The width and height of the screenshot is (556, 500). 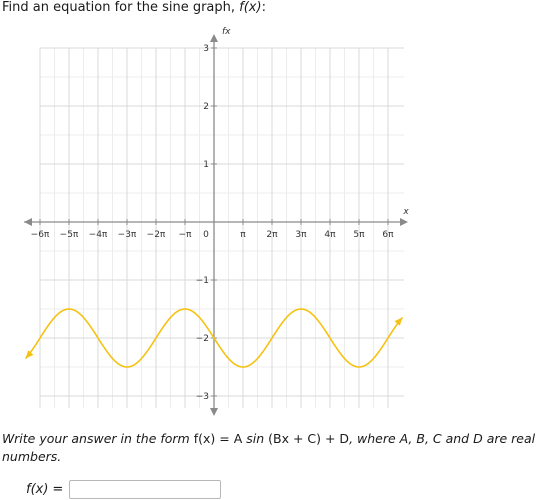 I want to click on answer-row: f(x) =, so click(x=124, y=489).